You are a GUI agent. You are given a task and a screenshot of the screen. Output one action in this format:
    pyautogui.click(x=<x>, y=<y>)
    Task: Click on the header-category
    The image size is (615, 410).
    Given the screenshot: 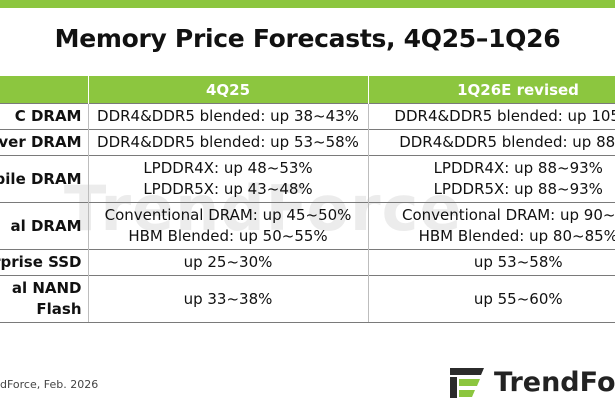 What is the action you would take?
    pyautogui.click(x=44, y=90)
    